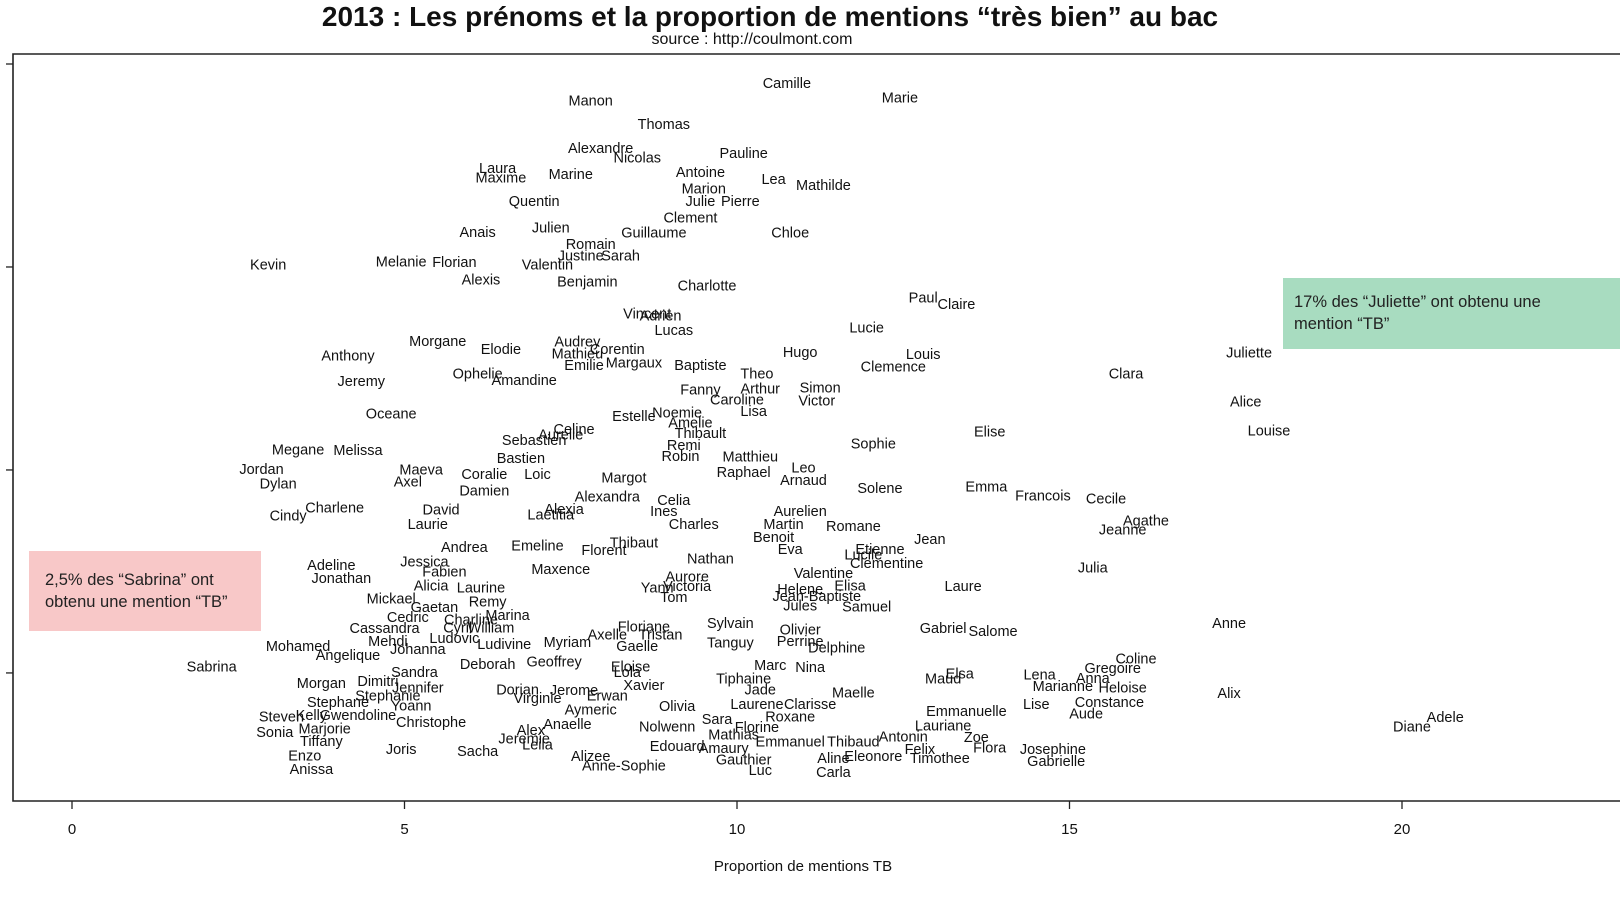 The image size is (1620, 911). What do you see at coordinates (866, 328) in the screenshot?
I see `point-label-lucie: Lucie` at bounding box center [866, 328].